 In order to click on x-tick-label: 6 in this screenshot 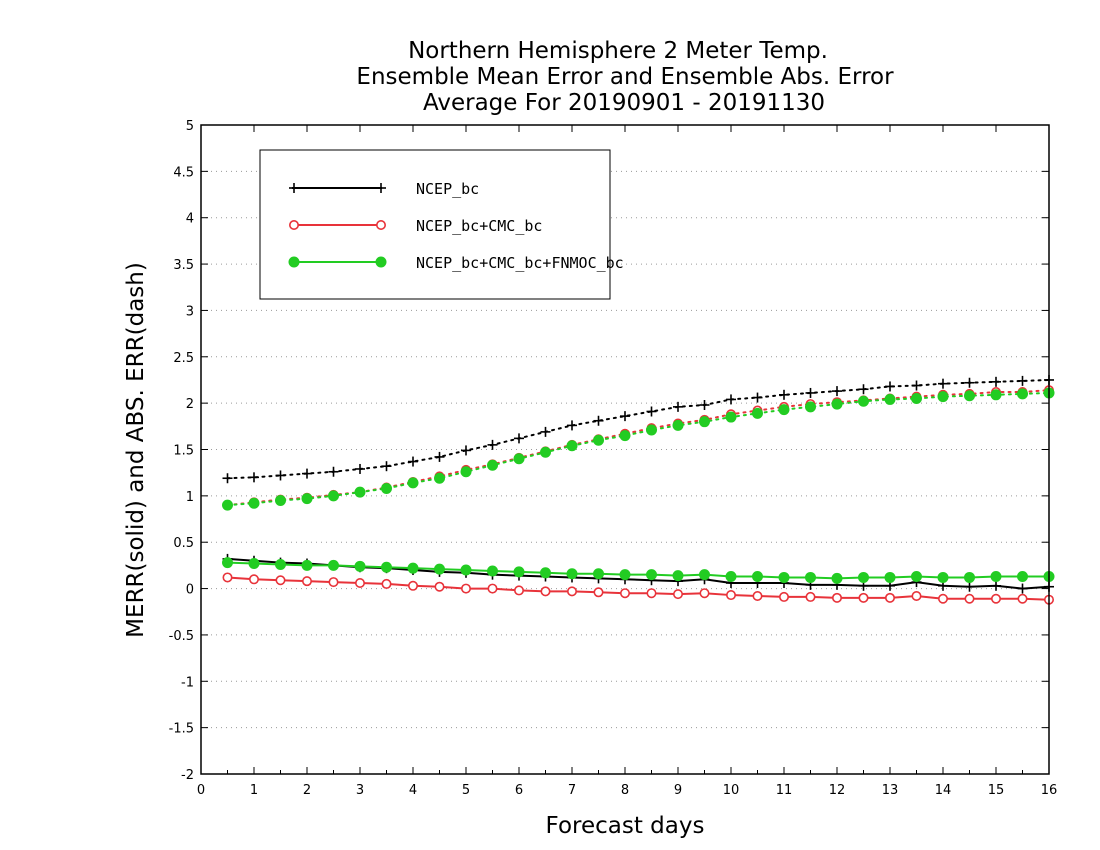, I will do `click(519, 790)`.